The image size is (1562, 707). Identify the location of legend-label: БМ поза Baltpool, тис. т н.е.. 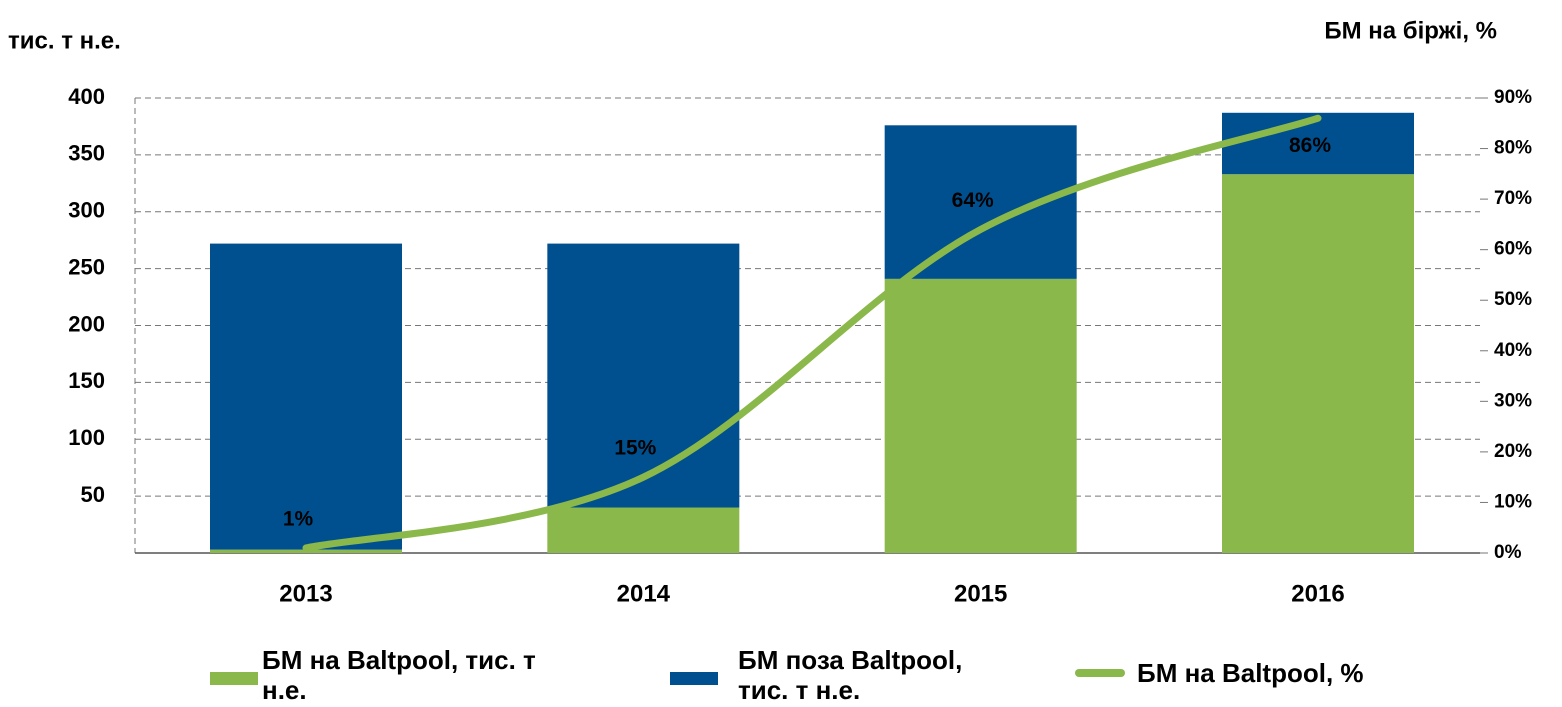
(850, 675).